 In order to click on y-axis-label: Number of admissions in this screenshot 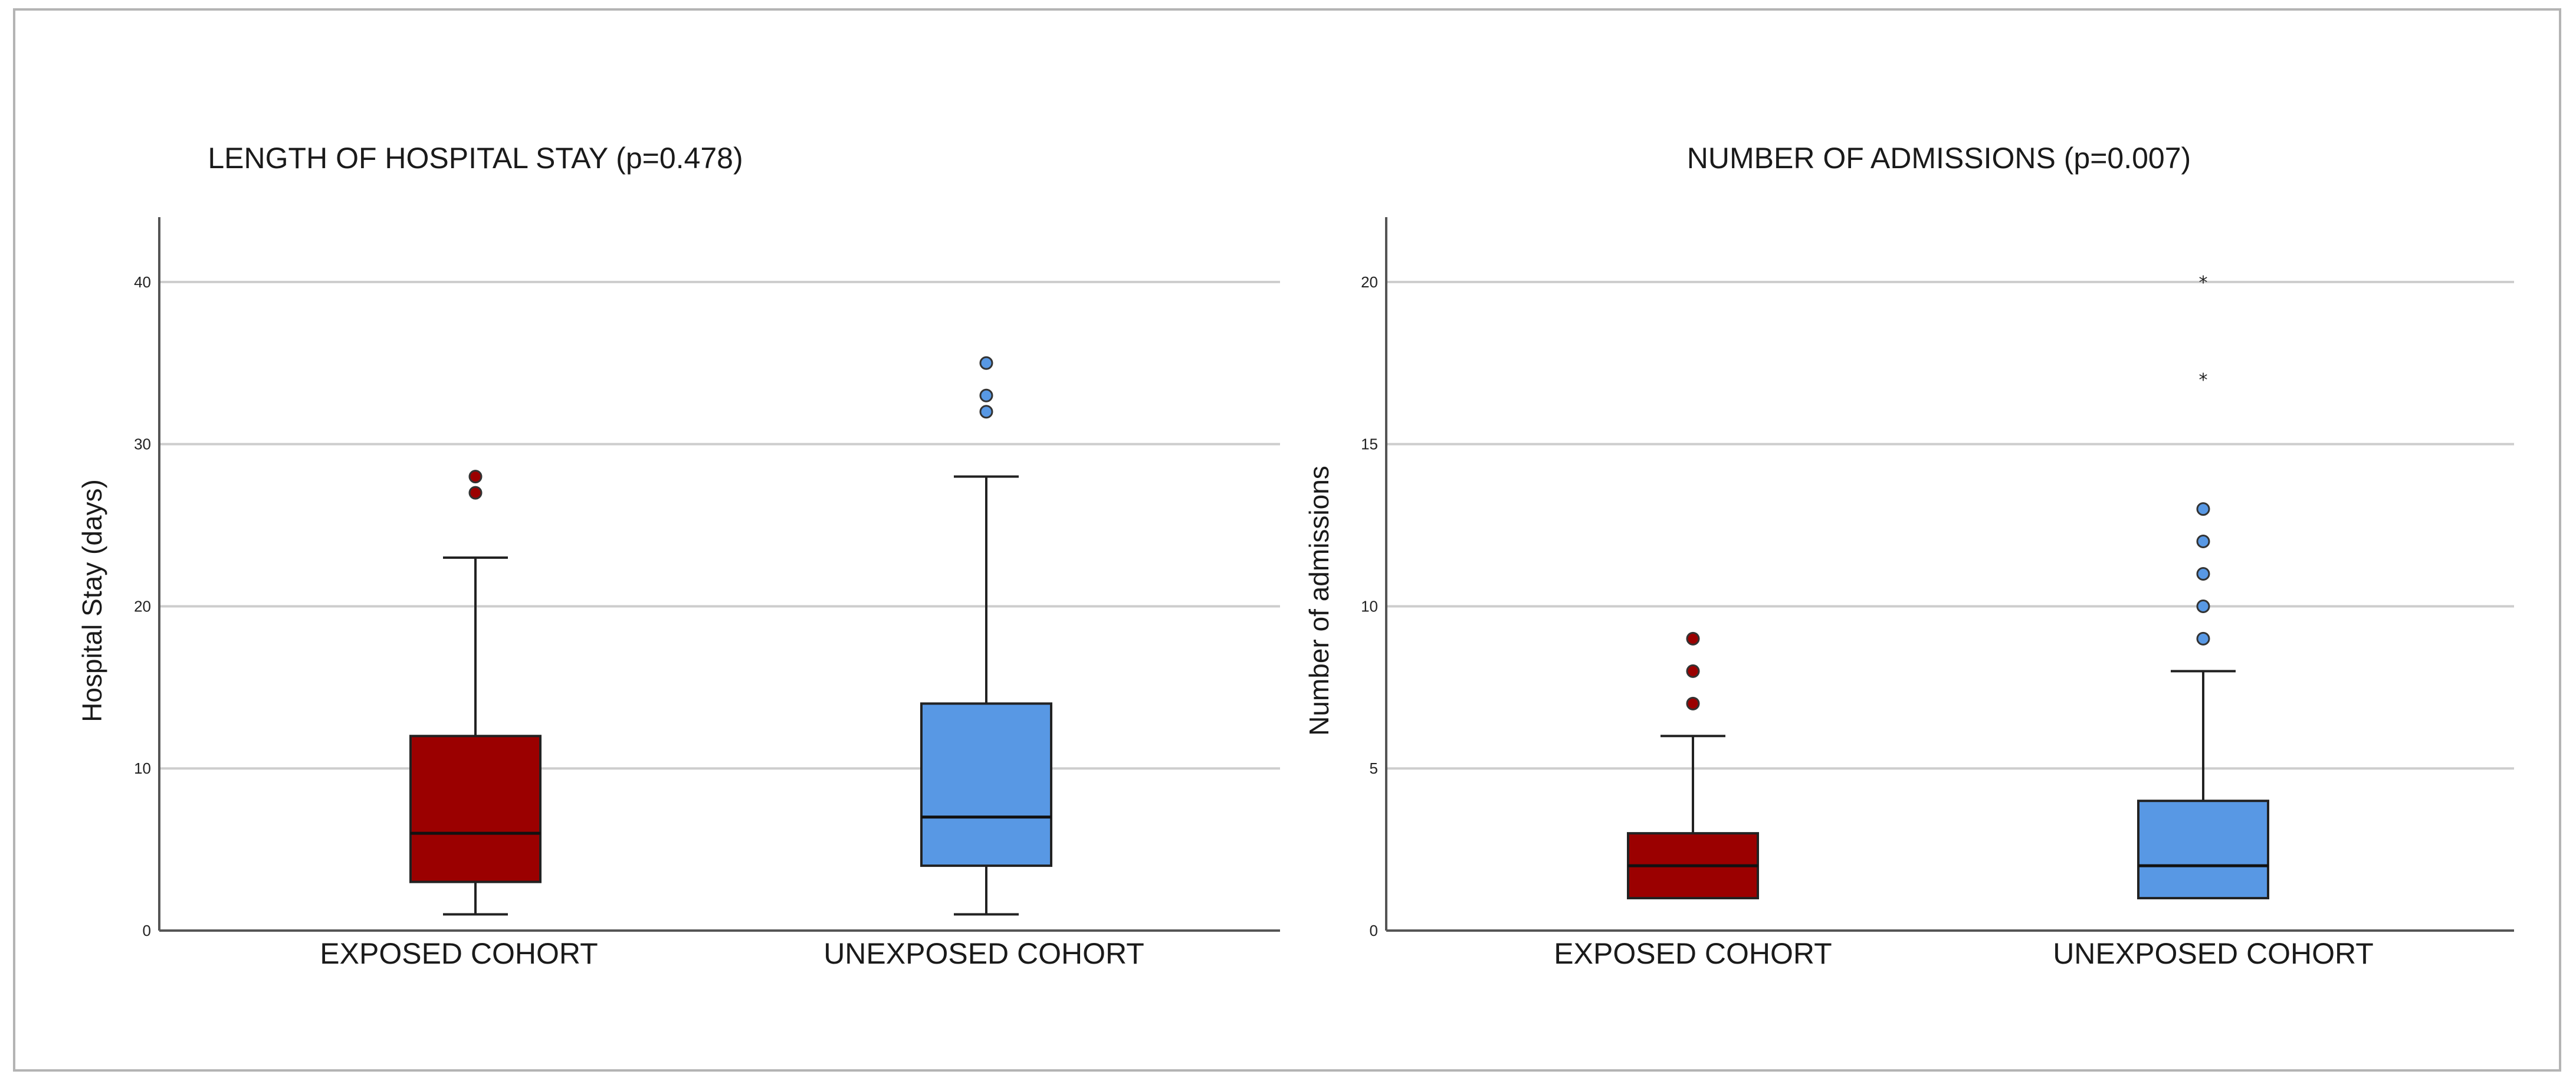, I will do `click(1319, 601)`.